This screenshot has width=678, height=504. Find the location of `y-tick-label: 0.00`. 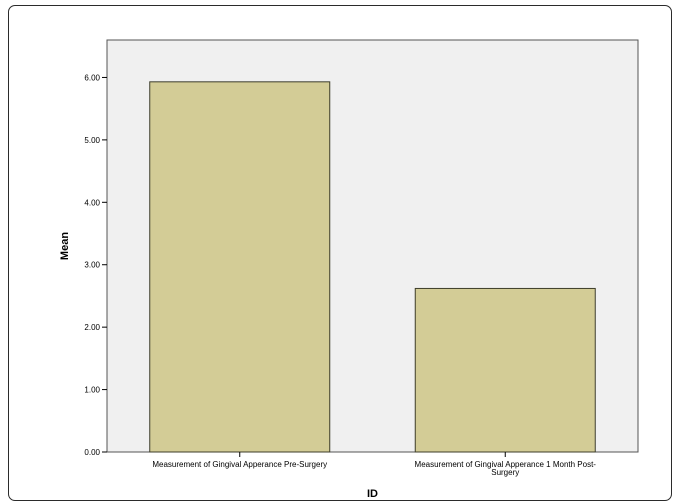

y-tick-label: 0.00 is located at coordinates (92, 452).